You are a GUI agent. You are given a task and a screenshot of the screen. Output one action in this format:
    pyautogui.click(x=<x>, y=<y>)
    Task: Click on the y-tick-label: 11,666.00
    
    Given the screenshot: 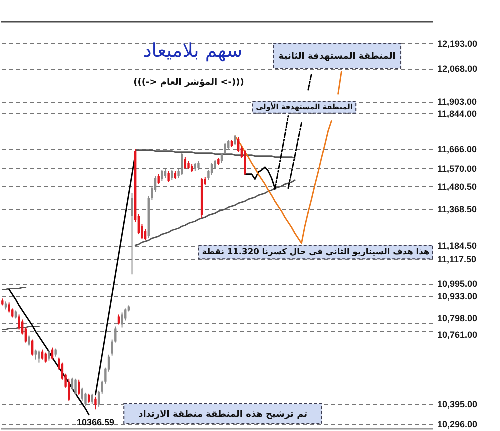 What is the action you would take?
    pyautogui.click(x=458, y=149)
    